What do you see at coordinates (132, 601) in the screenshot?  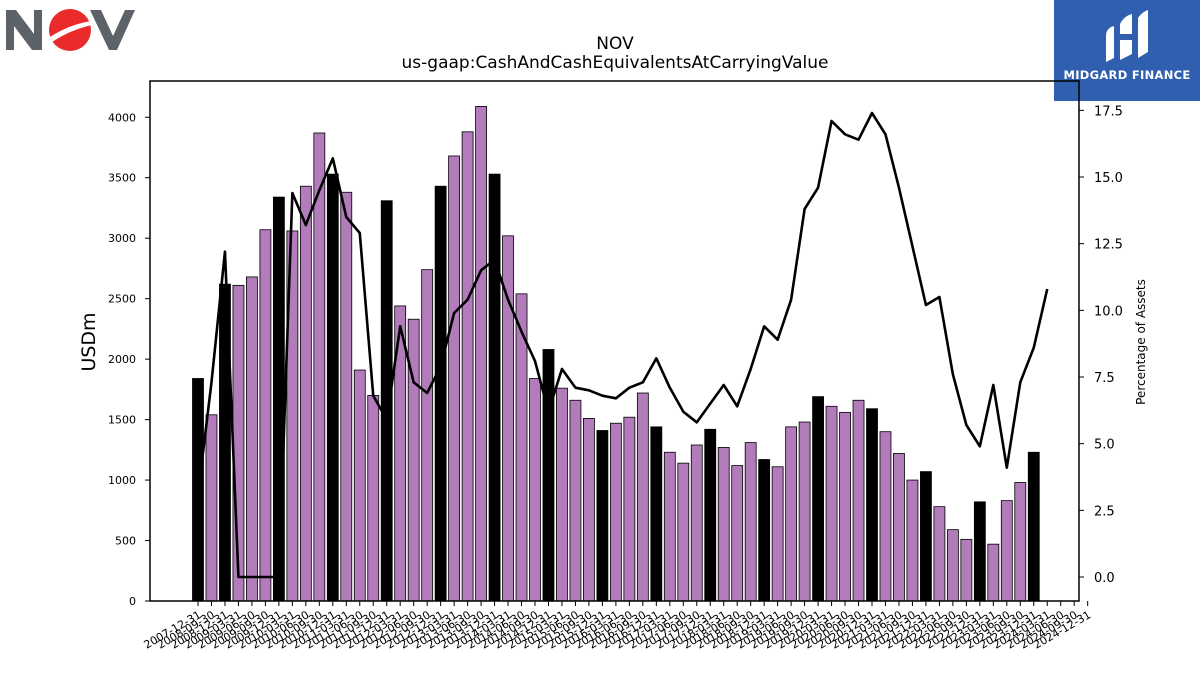 I see `y-tick-label: 0` at bounding box center [132, 601].